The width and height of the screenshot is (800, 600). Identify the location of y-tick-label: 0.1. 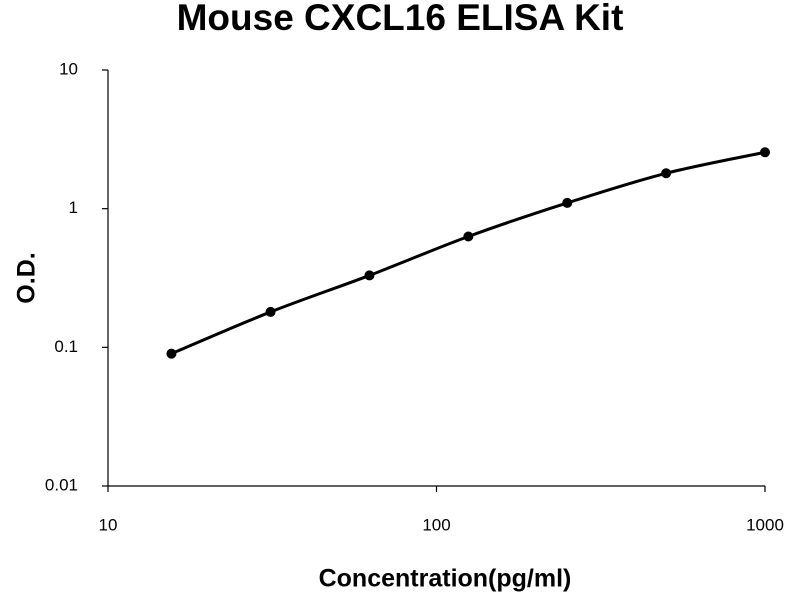
(66, 346).